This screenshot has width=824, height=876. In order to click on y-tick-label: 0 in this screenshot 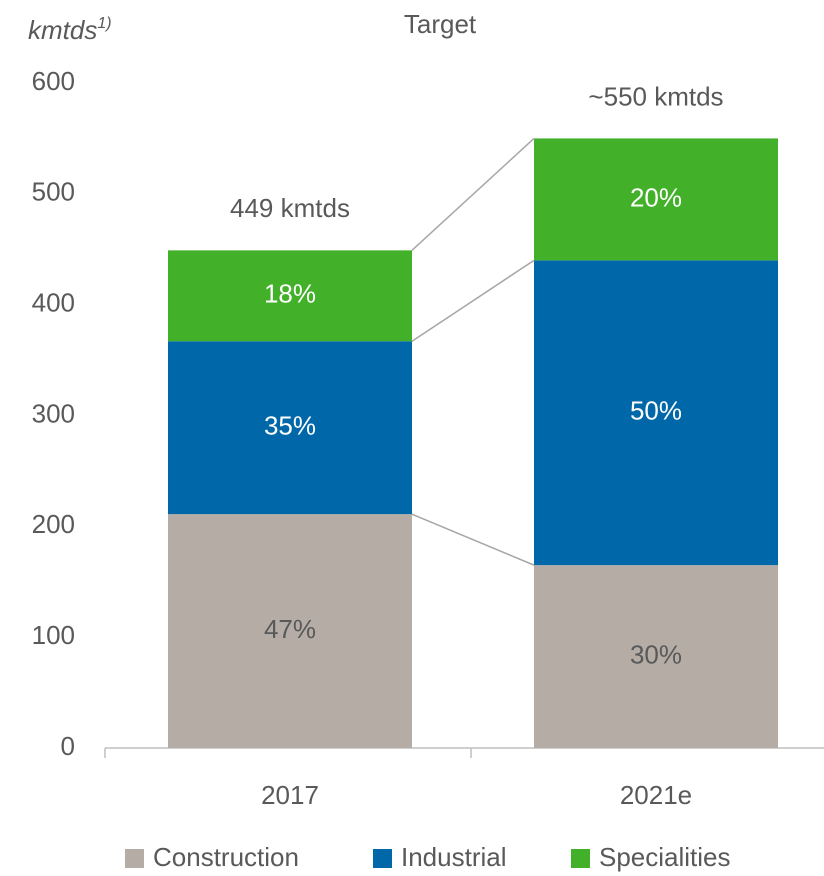, I will do `click(68, 746)`.